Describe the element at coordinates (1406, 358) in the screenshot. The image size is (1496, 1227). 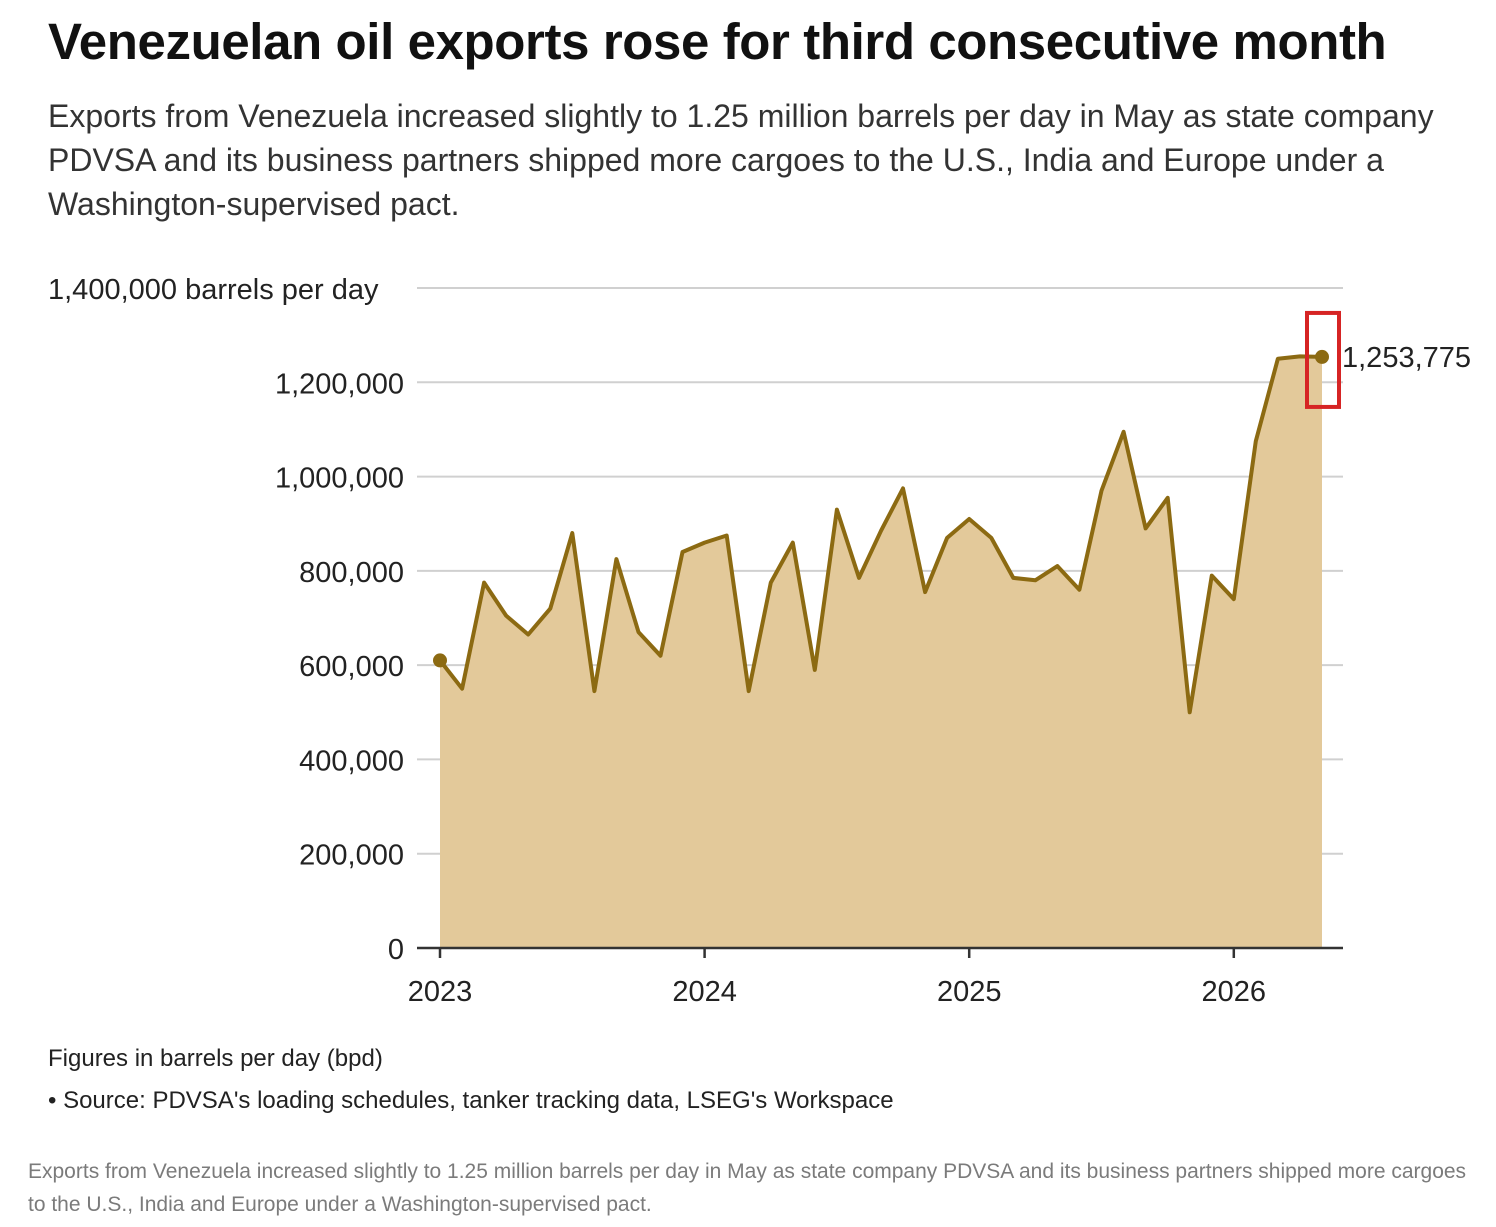
I see `annotation-label: 1,253,775` at that location.